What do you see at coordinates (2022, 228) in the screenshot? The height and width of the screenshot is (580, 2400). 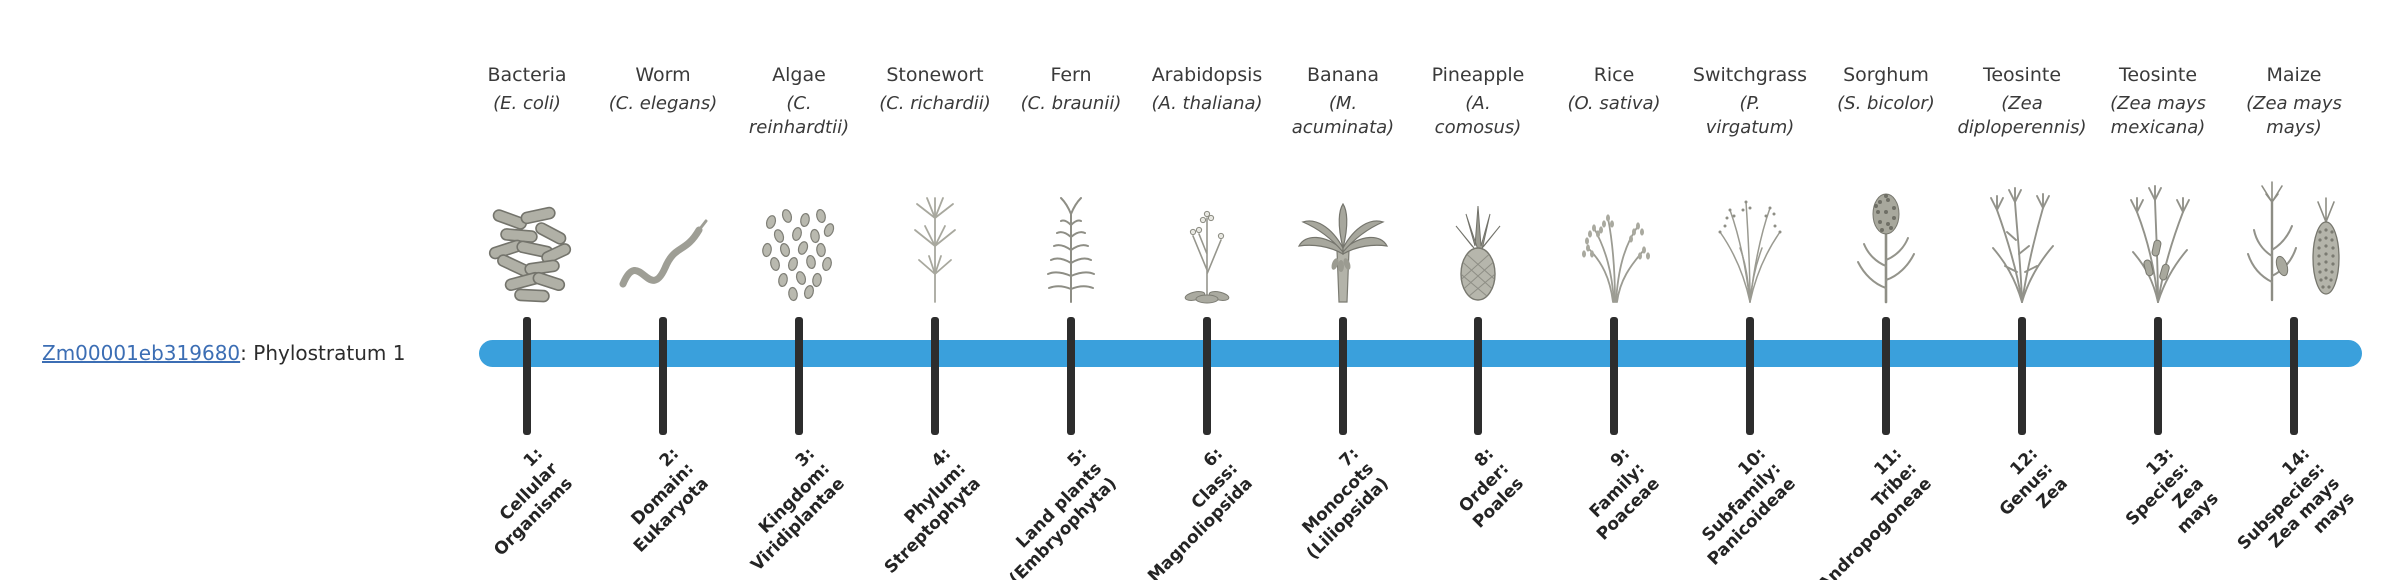 I see `teosinte-illustration` at bounding box center [2022, 228].